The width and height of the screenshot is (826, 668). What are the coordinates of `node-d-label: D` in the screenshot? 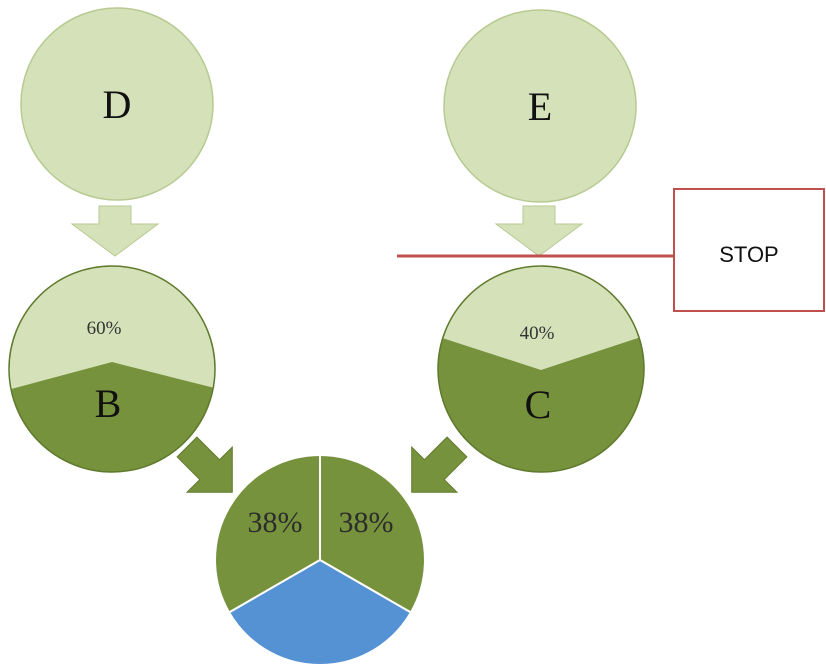 It's located at (117, 104).